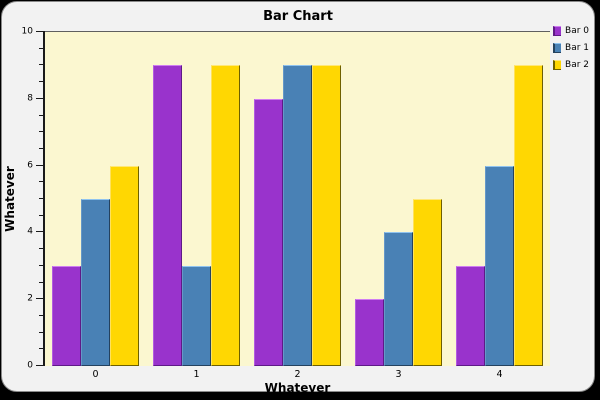  I want to click on y-tick-label: 6, so click(30, 165).